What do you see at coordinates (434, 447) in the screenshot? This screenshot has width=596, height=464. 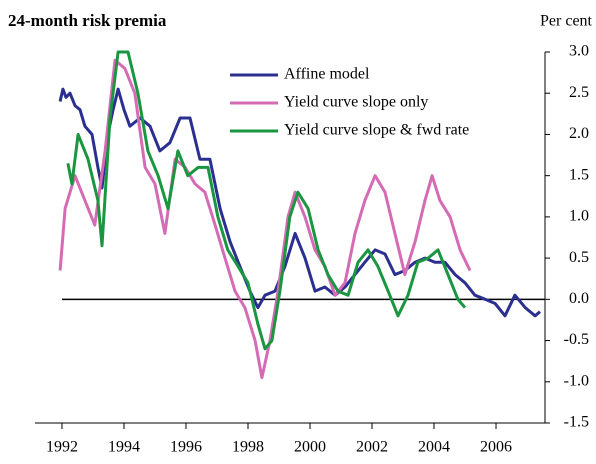 I see `x-tick-label: 2004` at bounding box center [434, 447].